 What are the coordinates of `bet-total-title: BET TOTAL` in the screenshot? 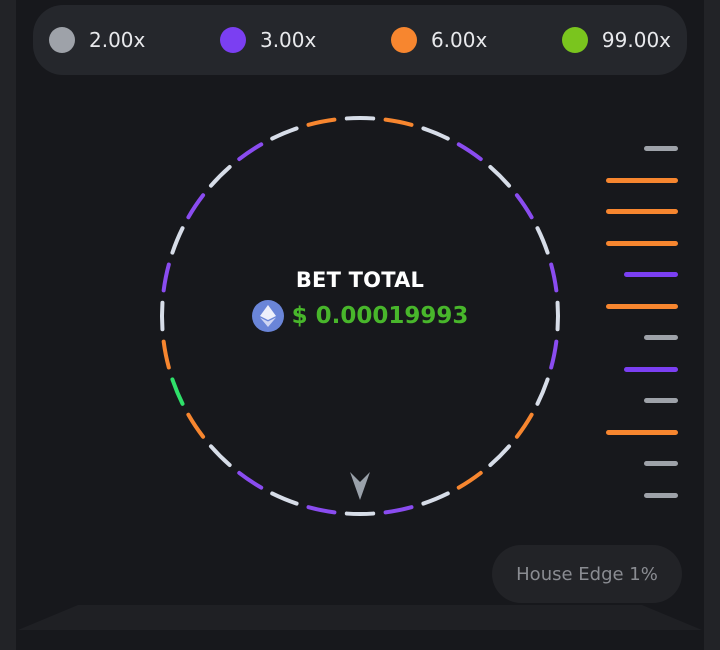 It's located at (360, 280).